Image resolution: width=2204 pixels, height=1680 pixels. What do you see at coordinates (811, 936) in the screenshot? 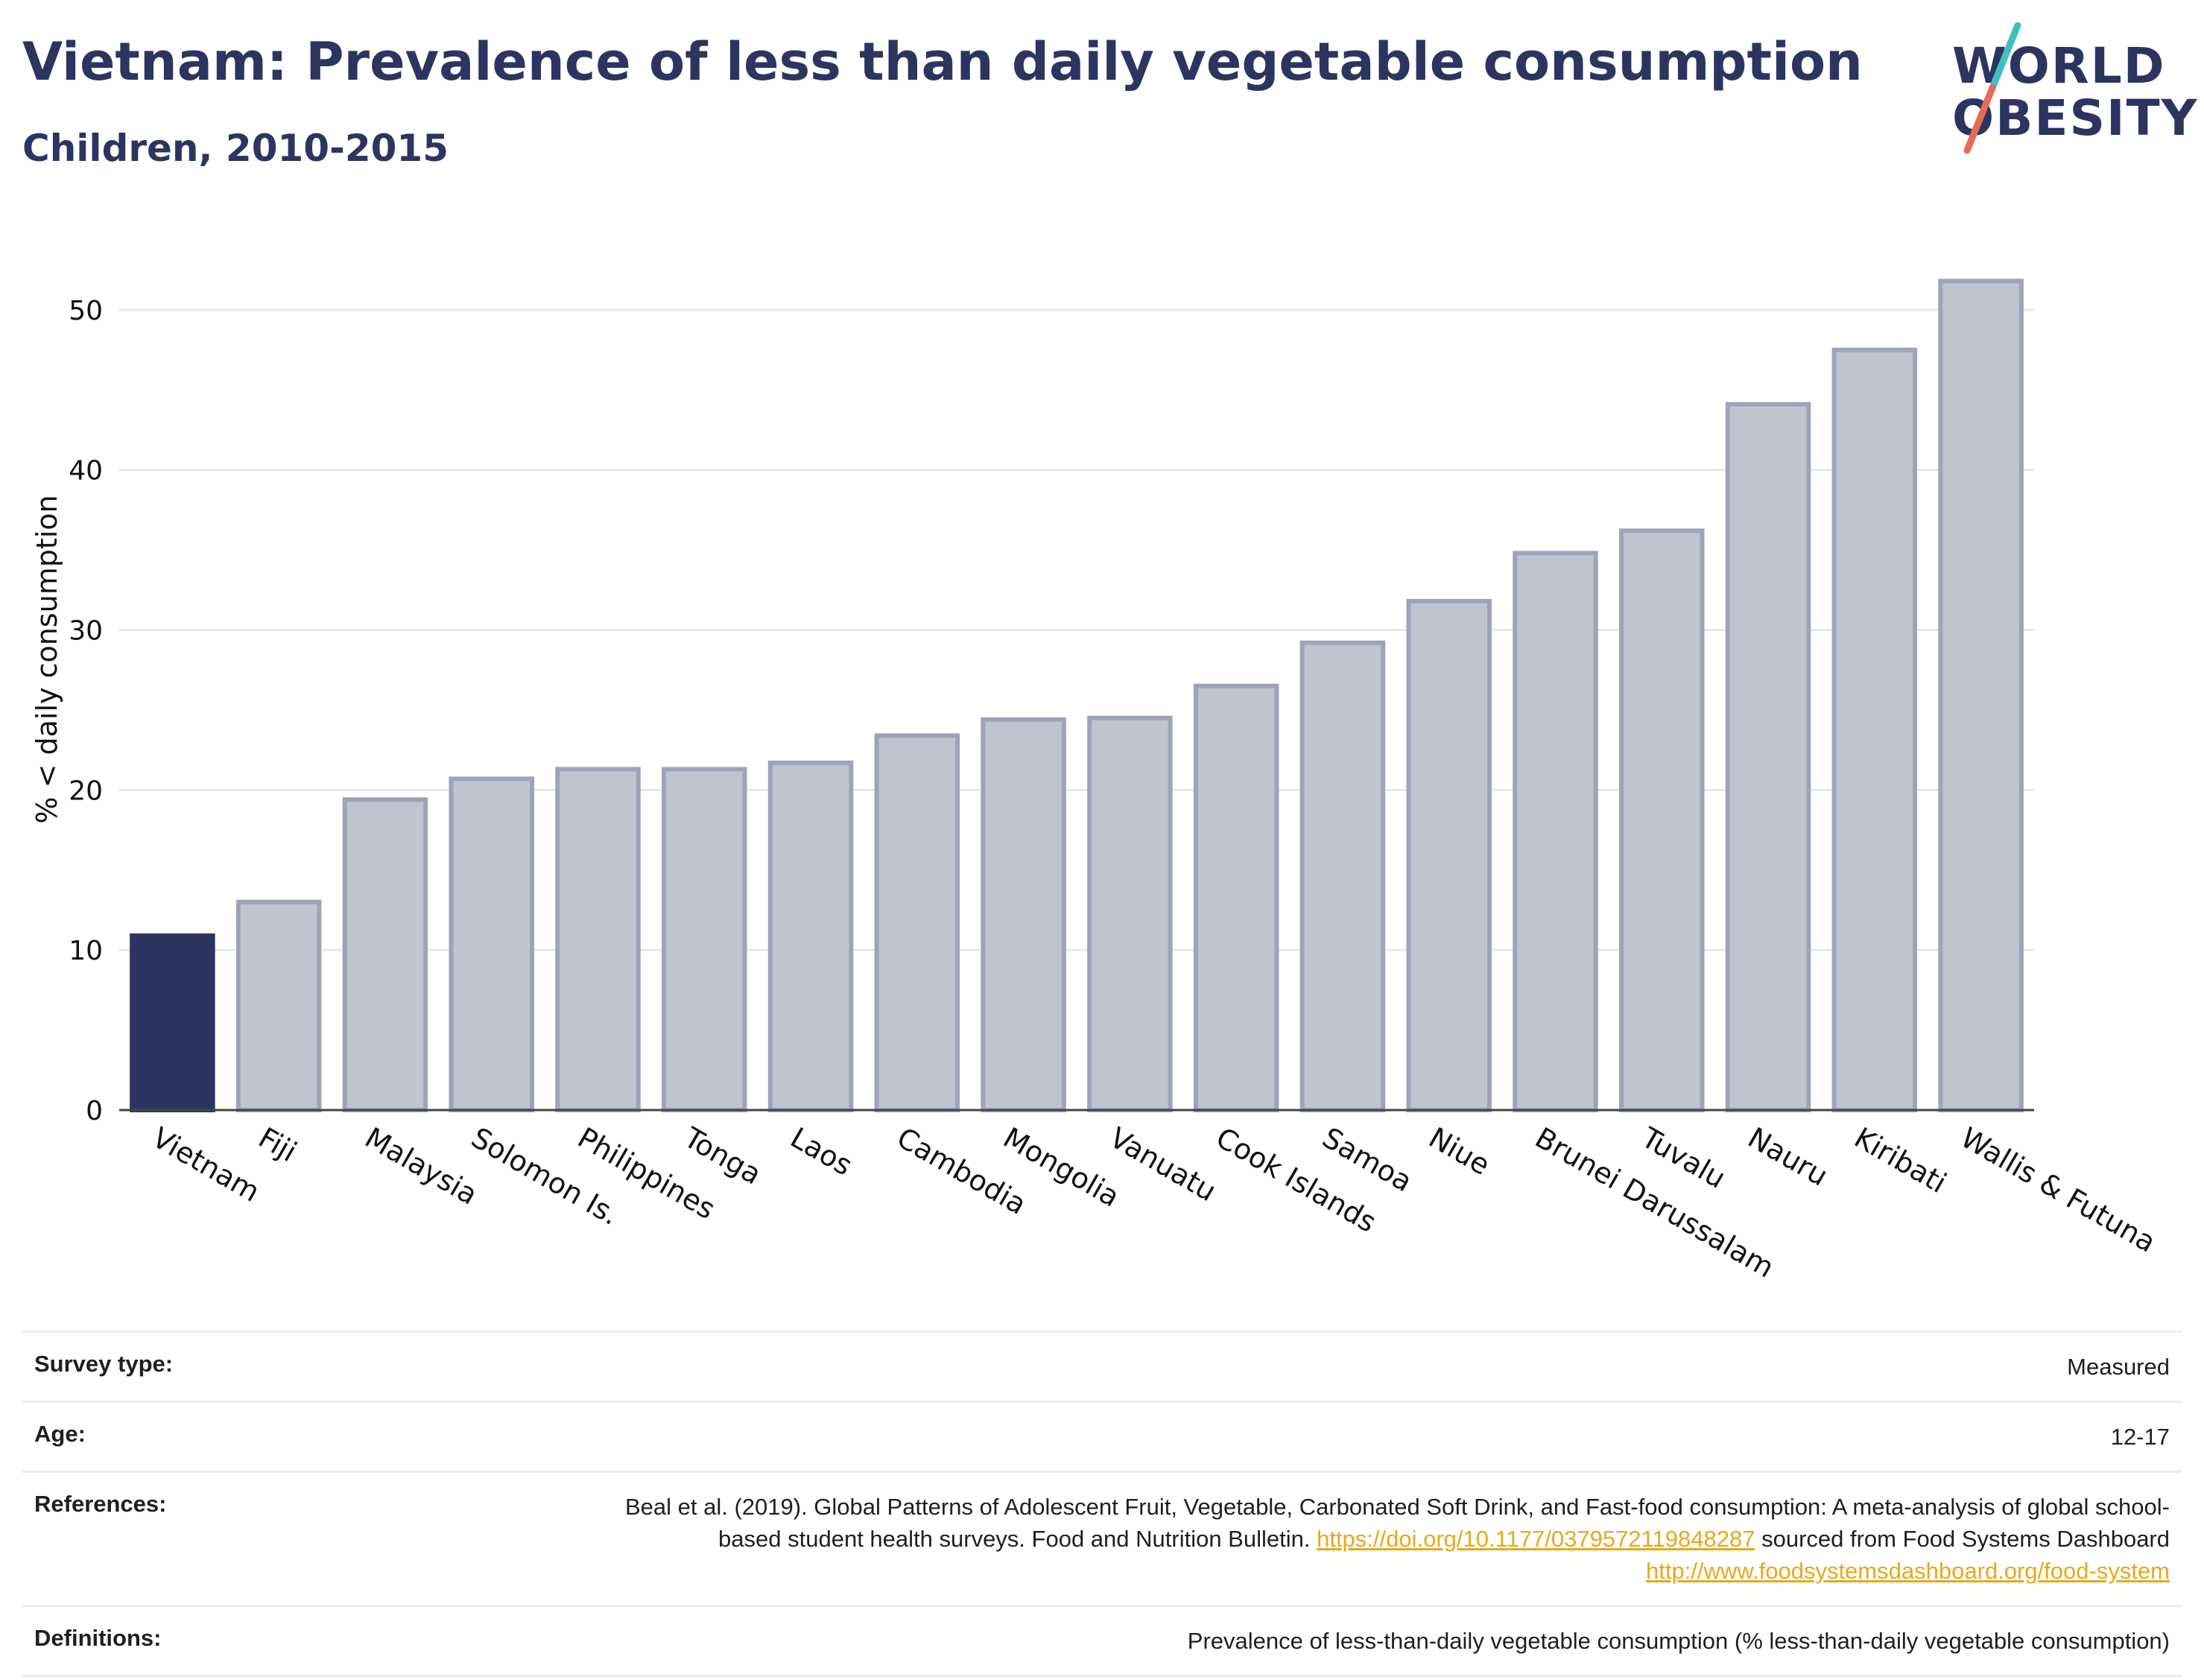
I see `bar-laos` at bounding box center [811, 936].